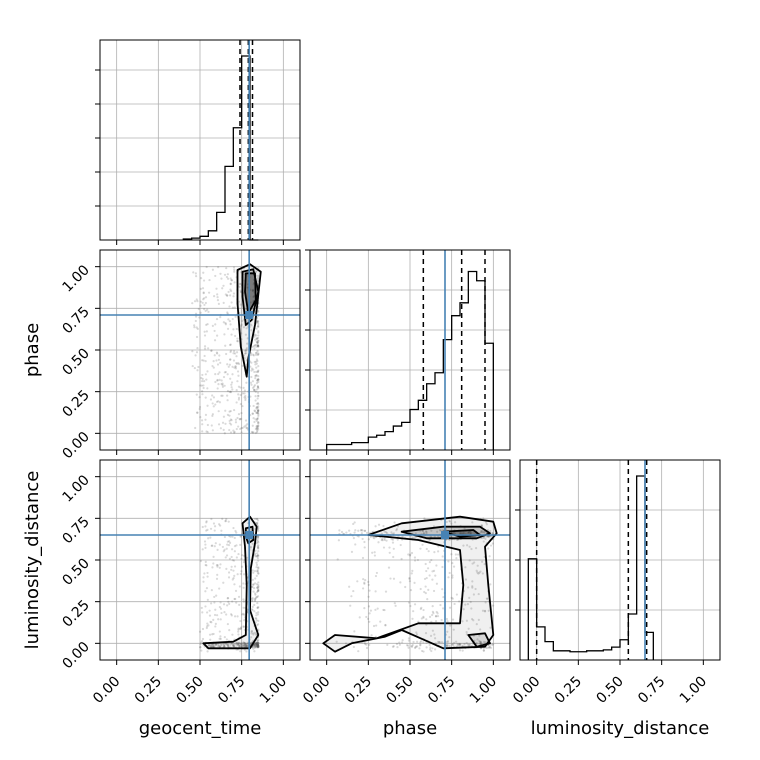  I want to click on y-axis-label-phase: phase, so click(32, 350).